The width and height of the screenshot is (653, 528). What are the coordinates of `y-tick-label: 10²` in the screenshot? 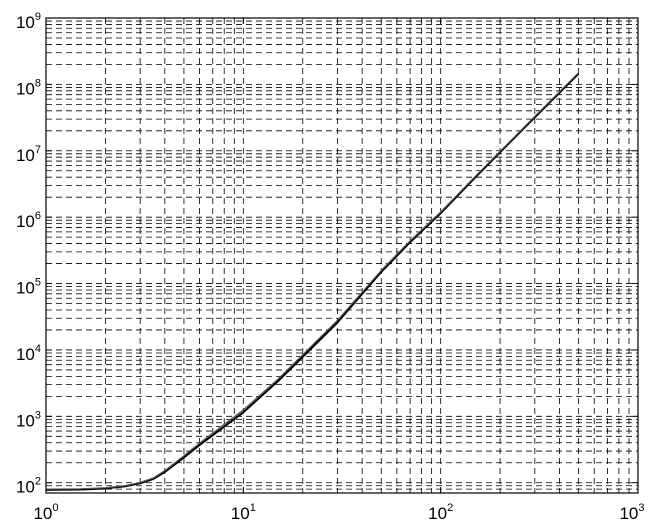 It's located at (28, 486).